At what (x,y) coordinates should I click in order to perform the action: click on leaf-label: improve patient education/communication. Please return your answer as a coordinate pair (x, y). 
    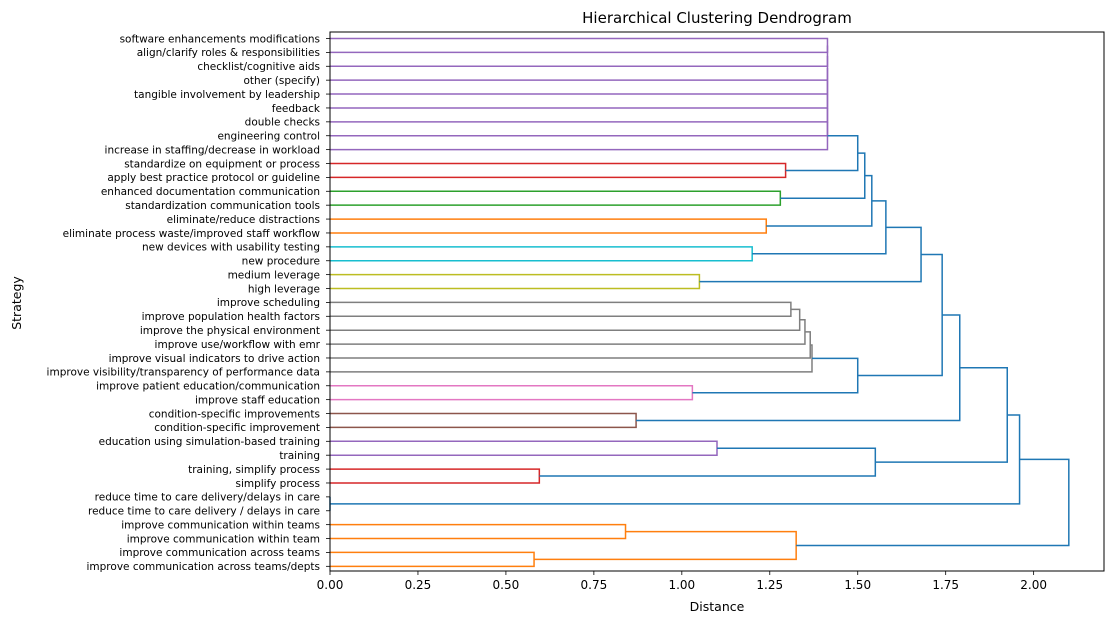
    Looking at the image, I should click on (208, 387).